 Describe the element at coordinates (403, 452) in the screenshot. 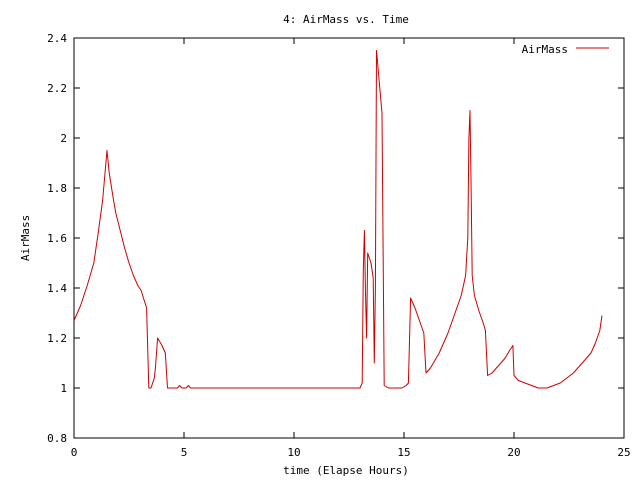

I see `x-tick-label: 15` at that location.